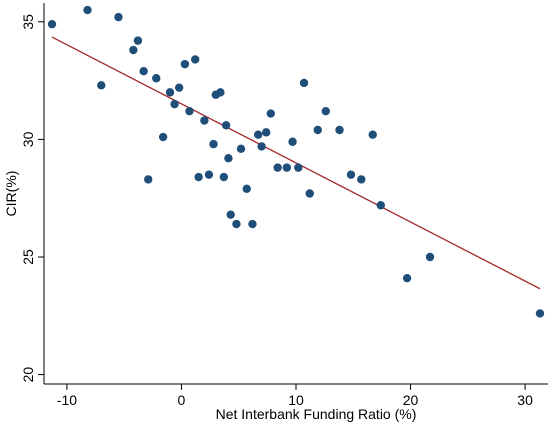 This screenshot has width=550, height=430. I want to click on x-tick-label: 10, so click(296, 400).